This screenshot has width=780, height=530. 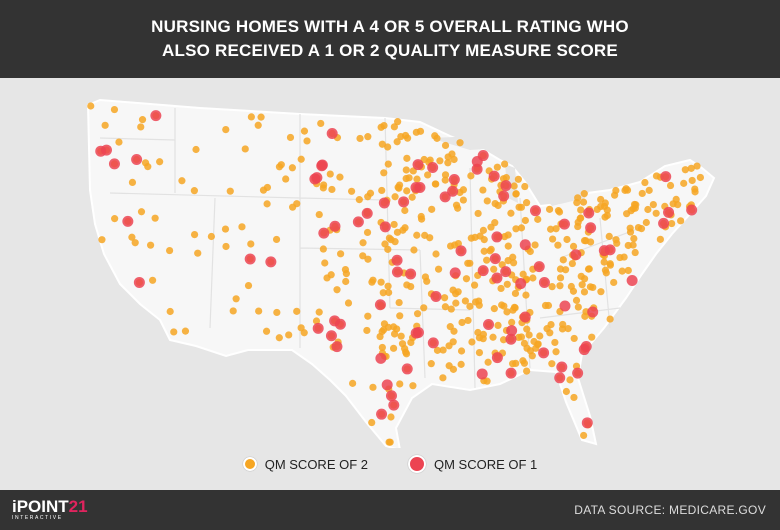 I want to click on logo-number: 21, so click(x=78, y=506).